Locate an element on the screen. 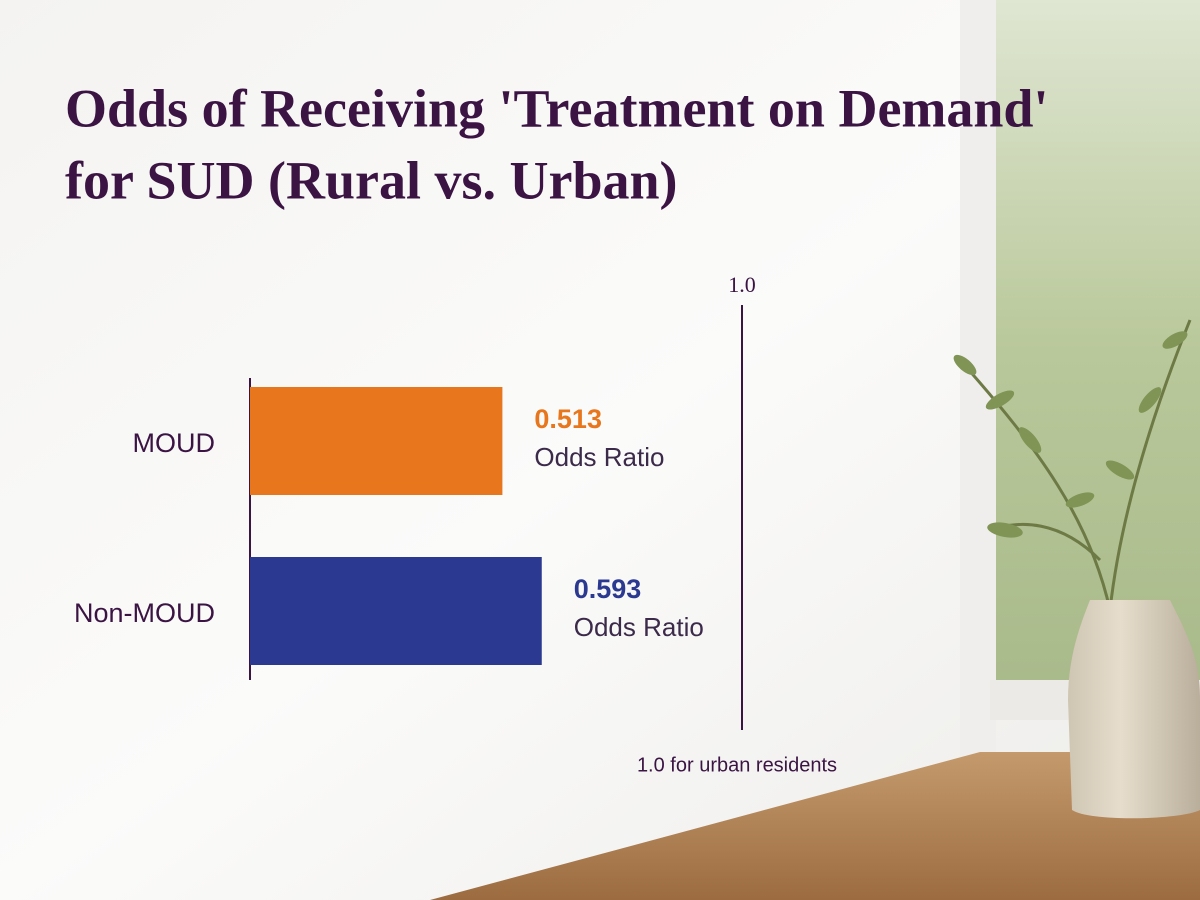 The width and height of the screenshot is (1200, 900). value-label: 0.513 is located at coordinates (568, 419).